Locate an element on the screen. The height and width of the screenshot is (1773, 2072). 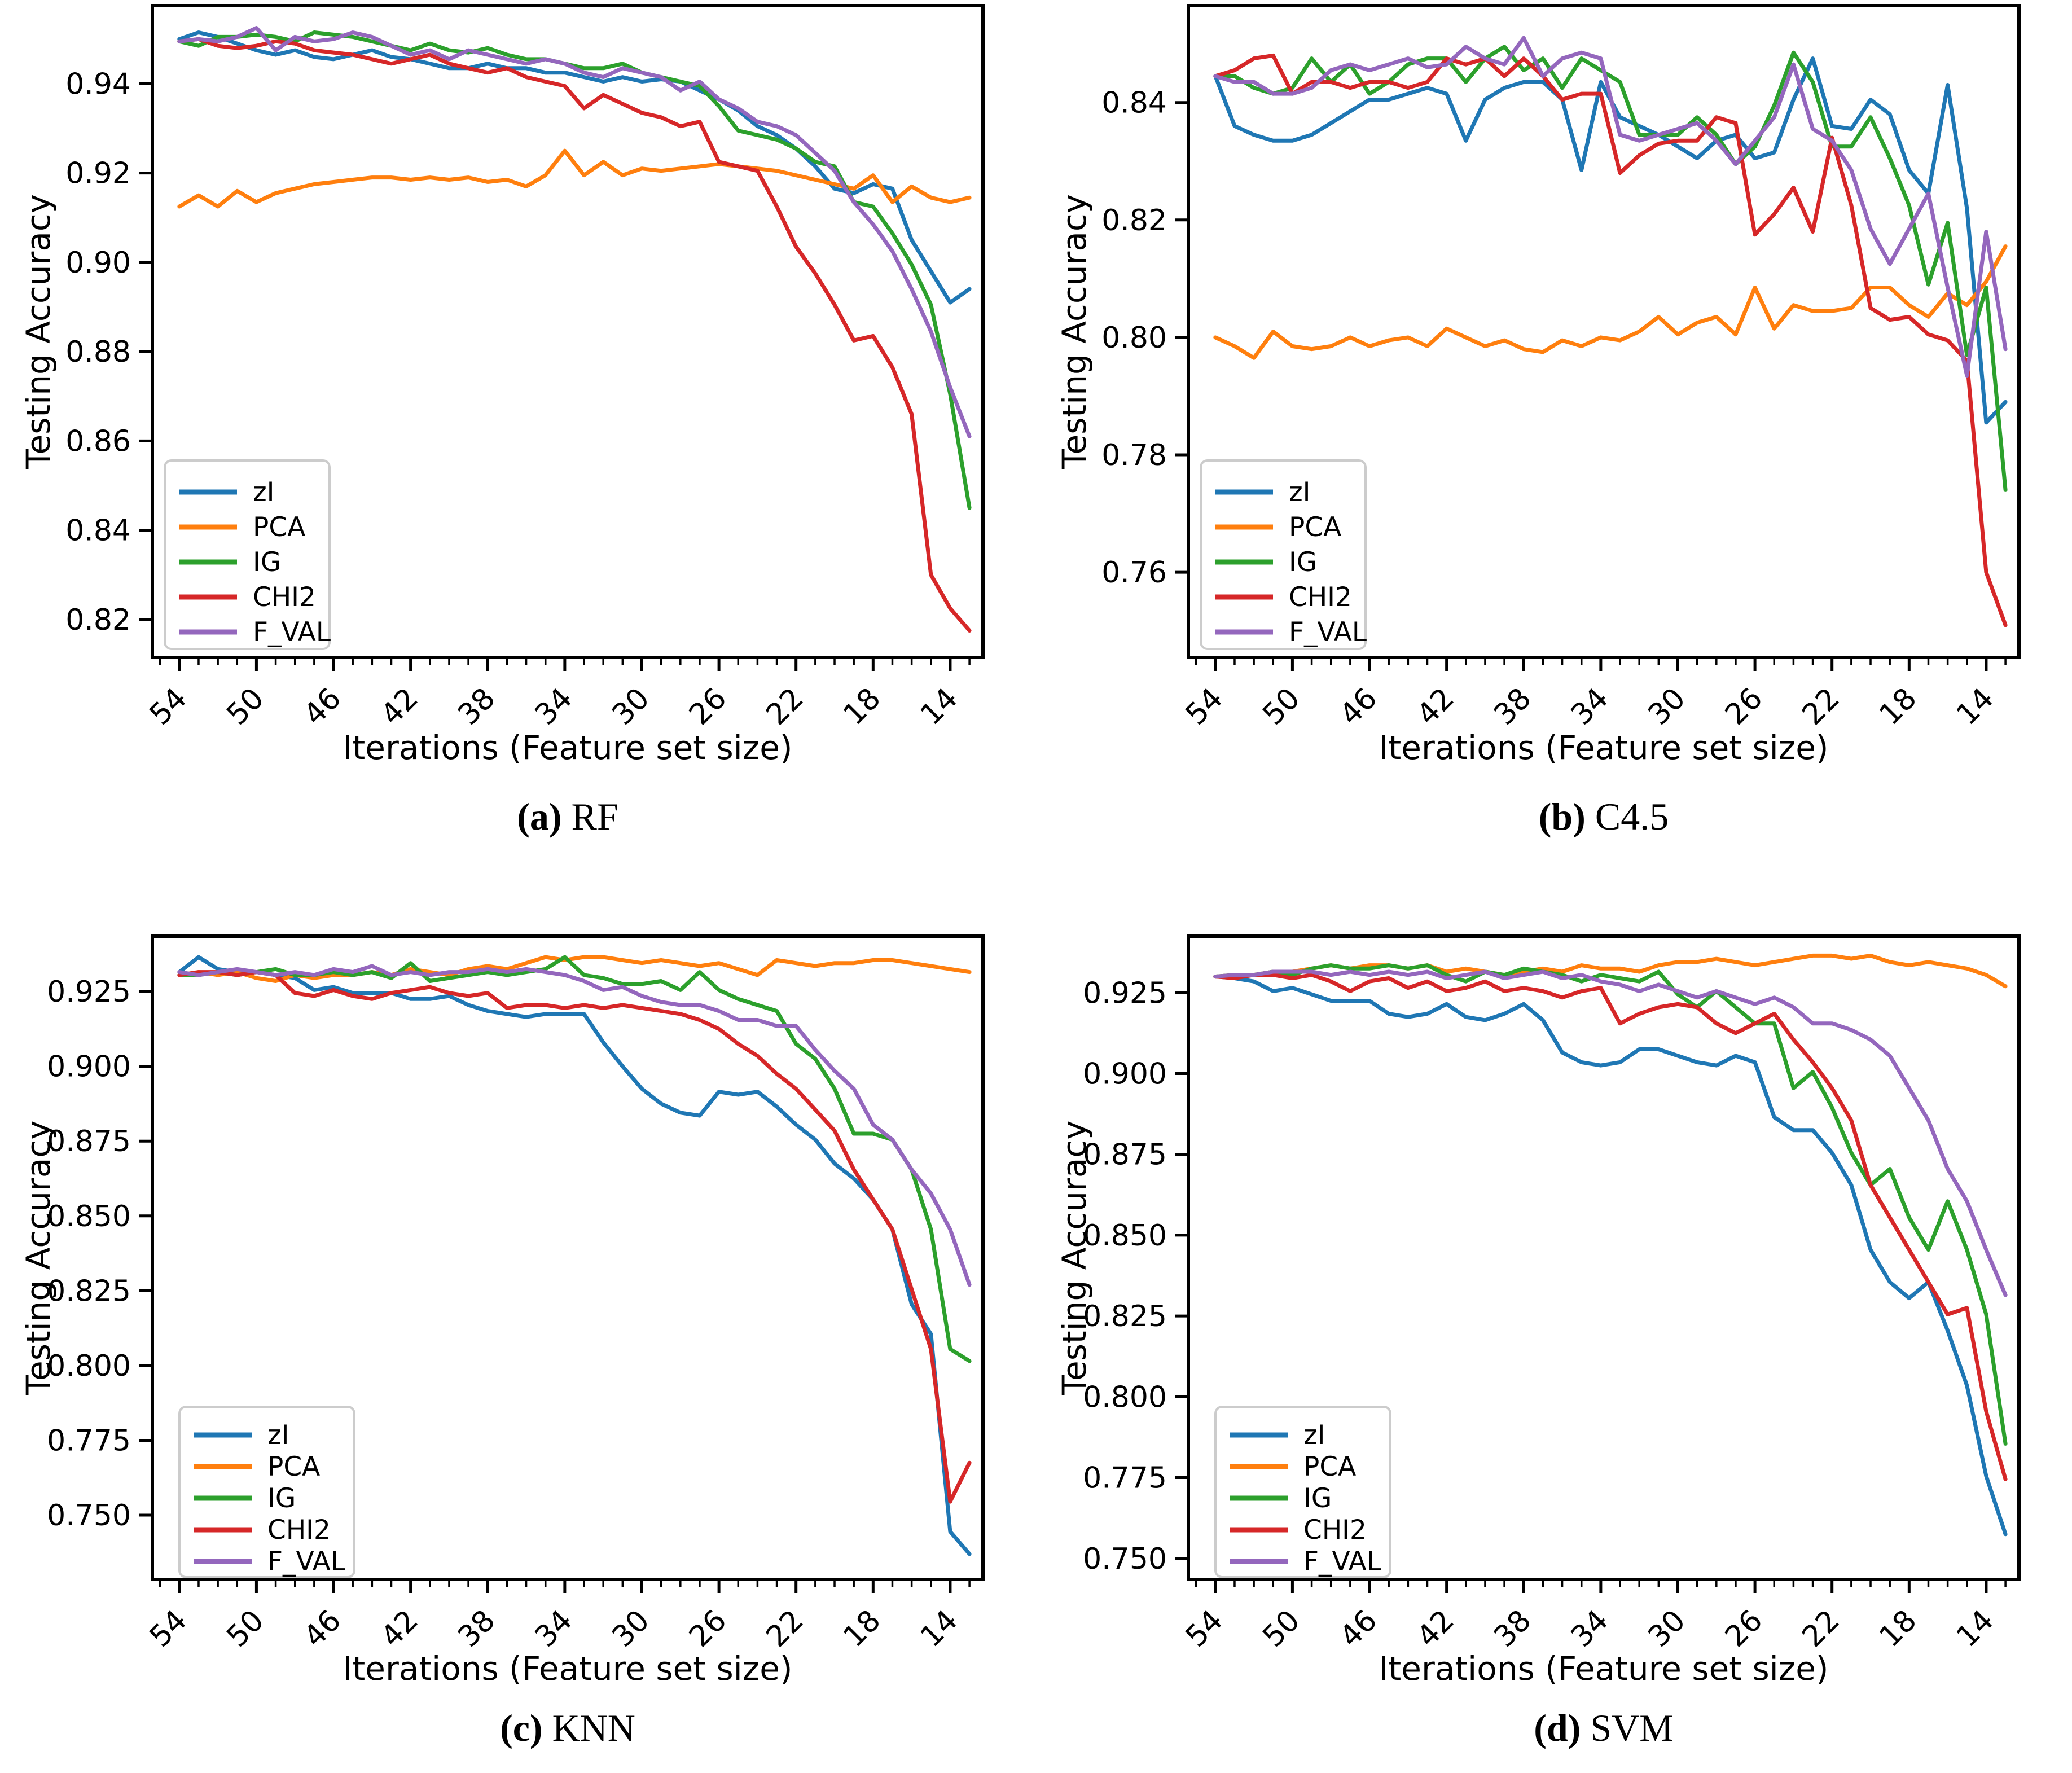
legend-label-F_VAL: F_VAL is located at coordinates (292, 632).